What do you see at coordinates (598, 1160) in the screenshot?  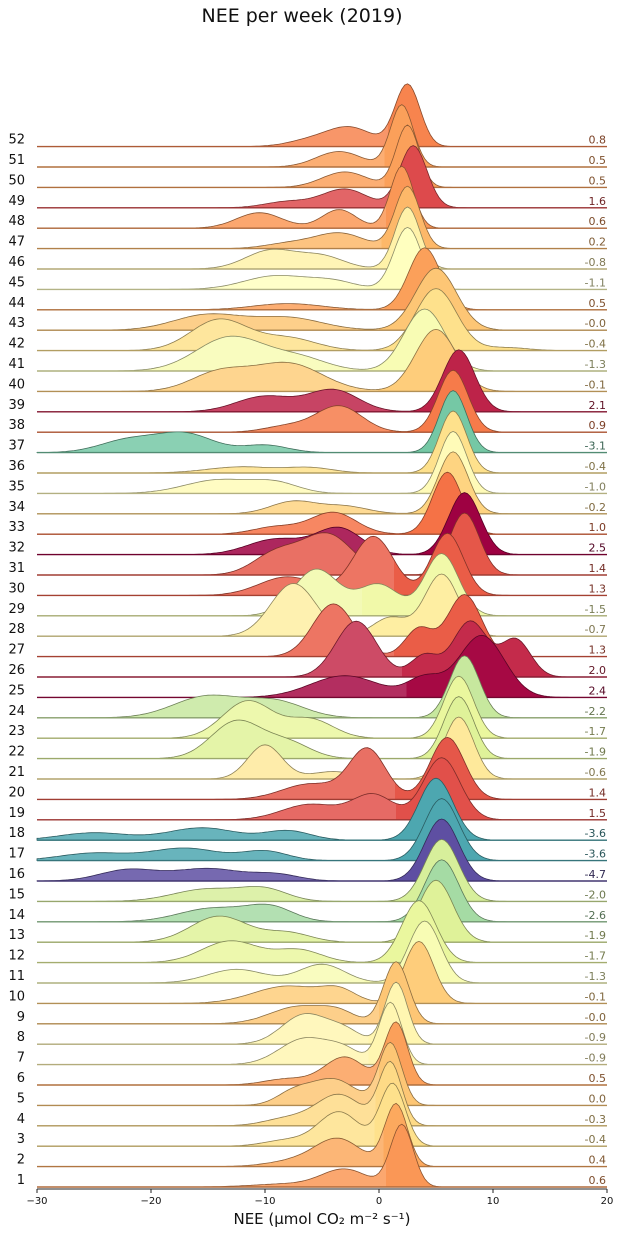 I see `week-value-2: 0.4` at bounding box center [598, 1160].